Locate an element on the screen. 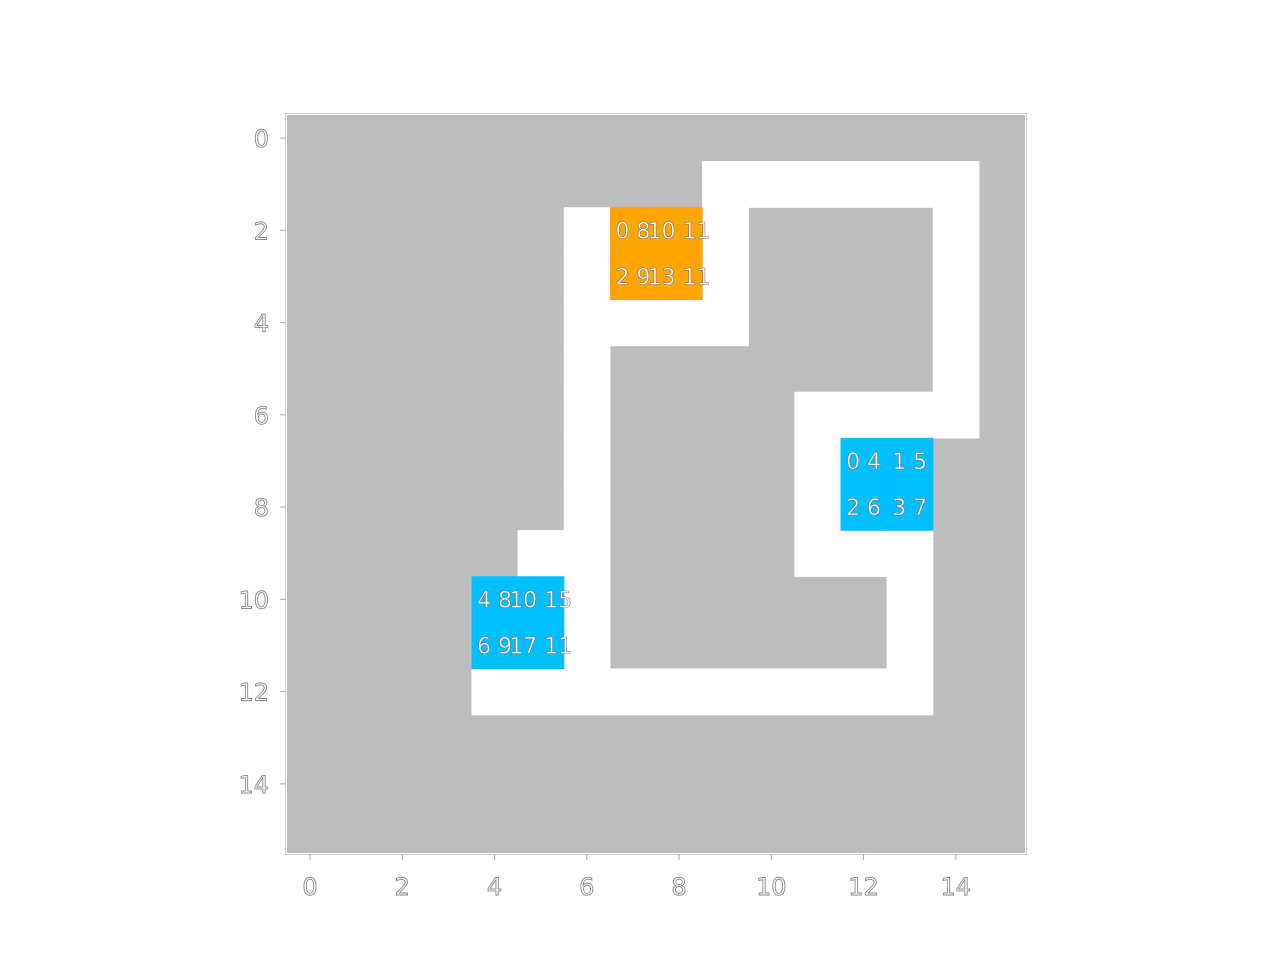 This screenshot has width=1280, height=960. piece-cell-label: 2 6 is located at coordinates (863, 508).